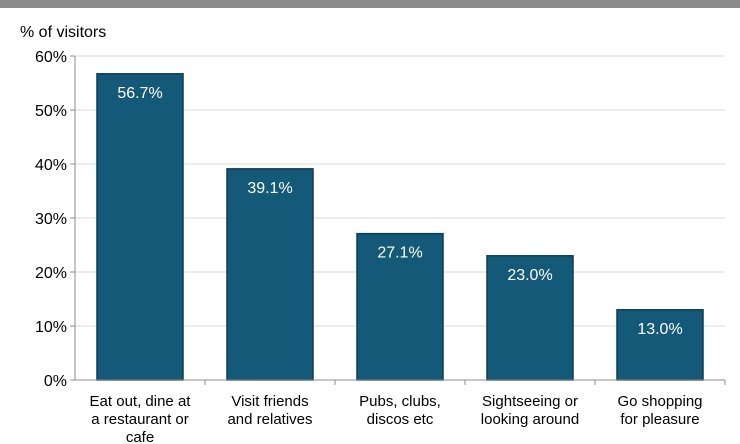  I want to click on data-label: 13.0%, so click(659, 329).